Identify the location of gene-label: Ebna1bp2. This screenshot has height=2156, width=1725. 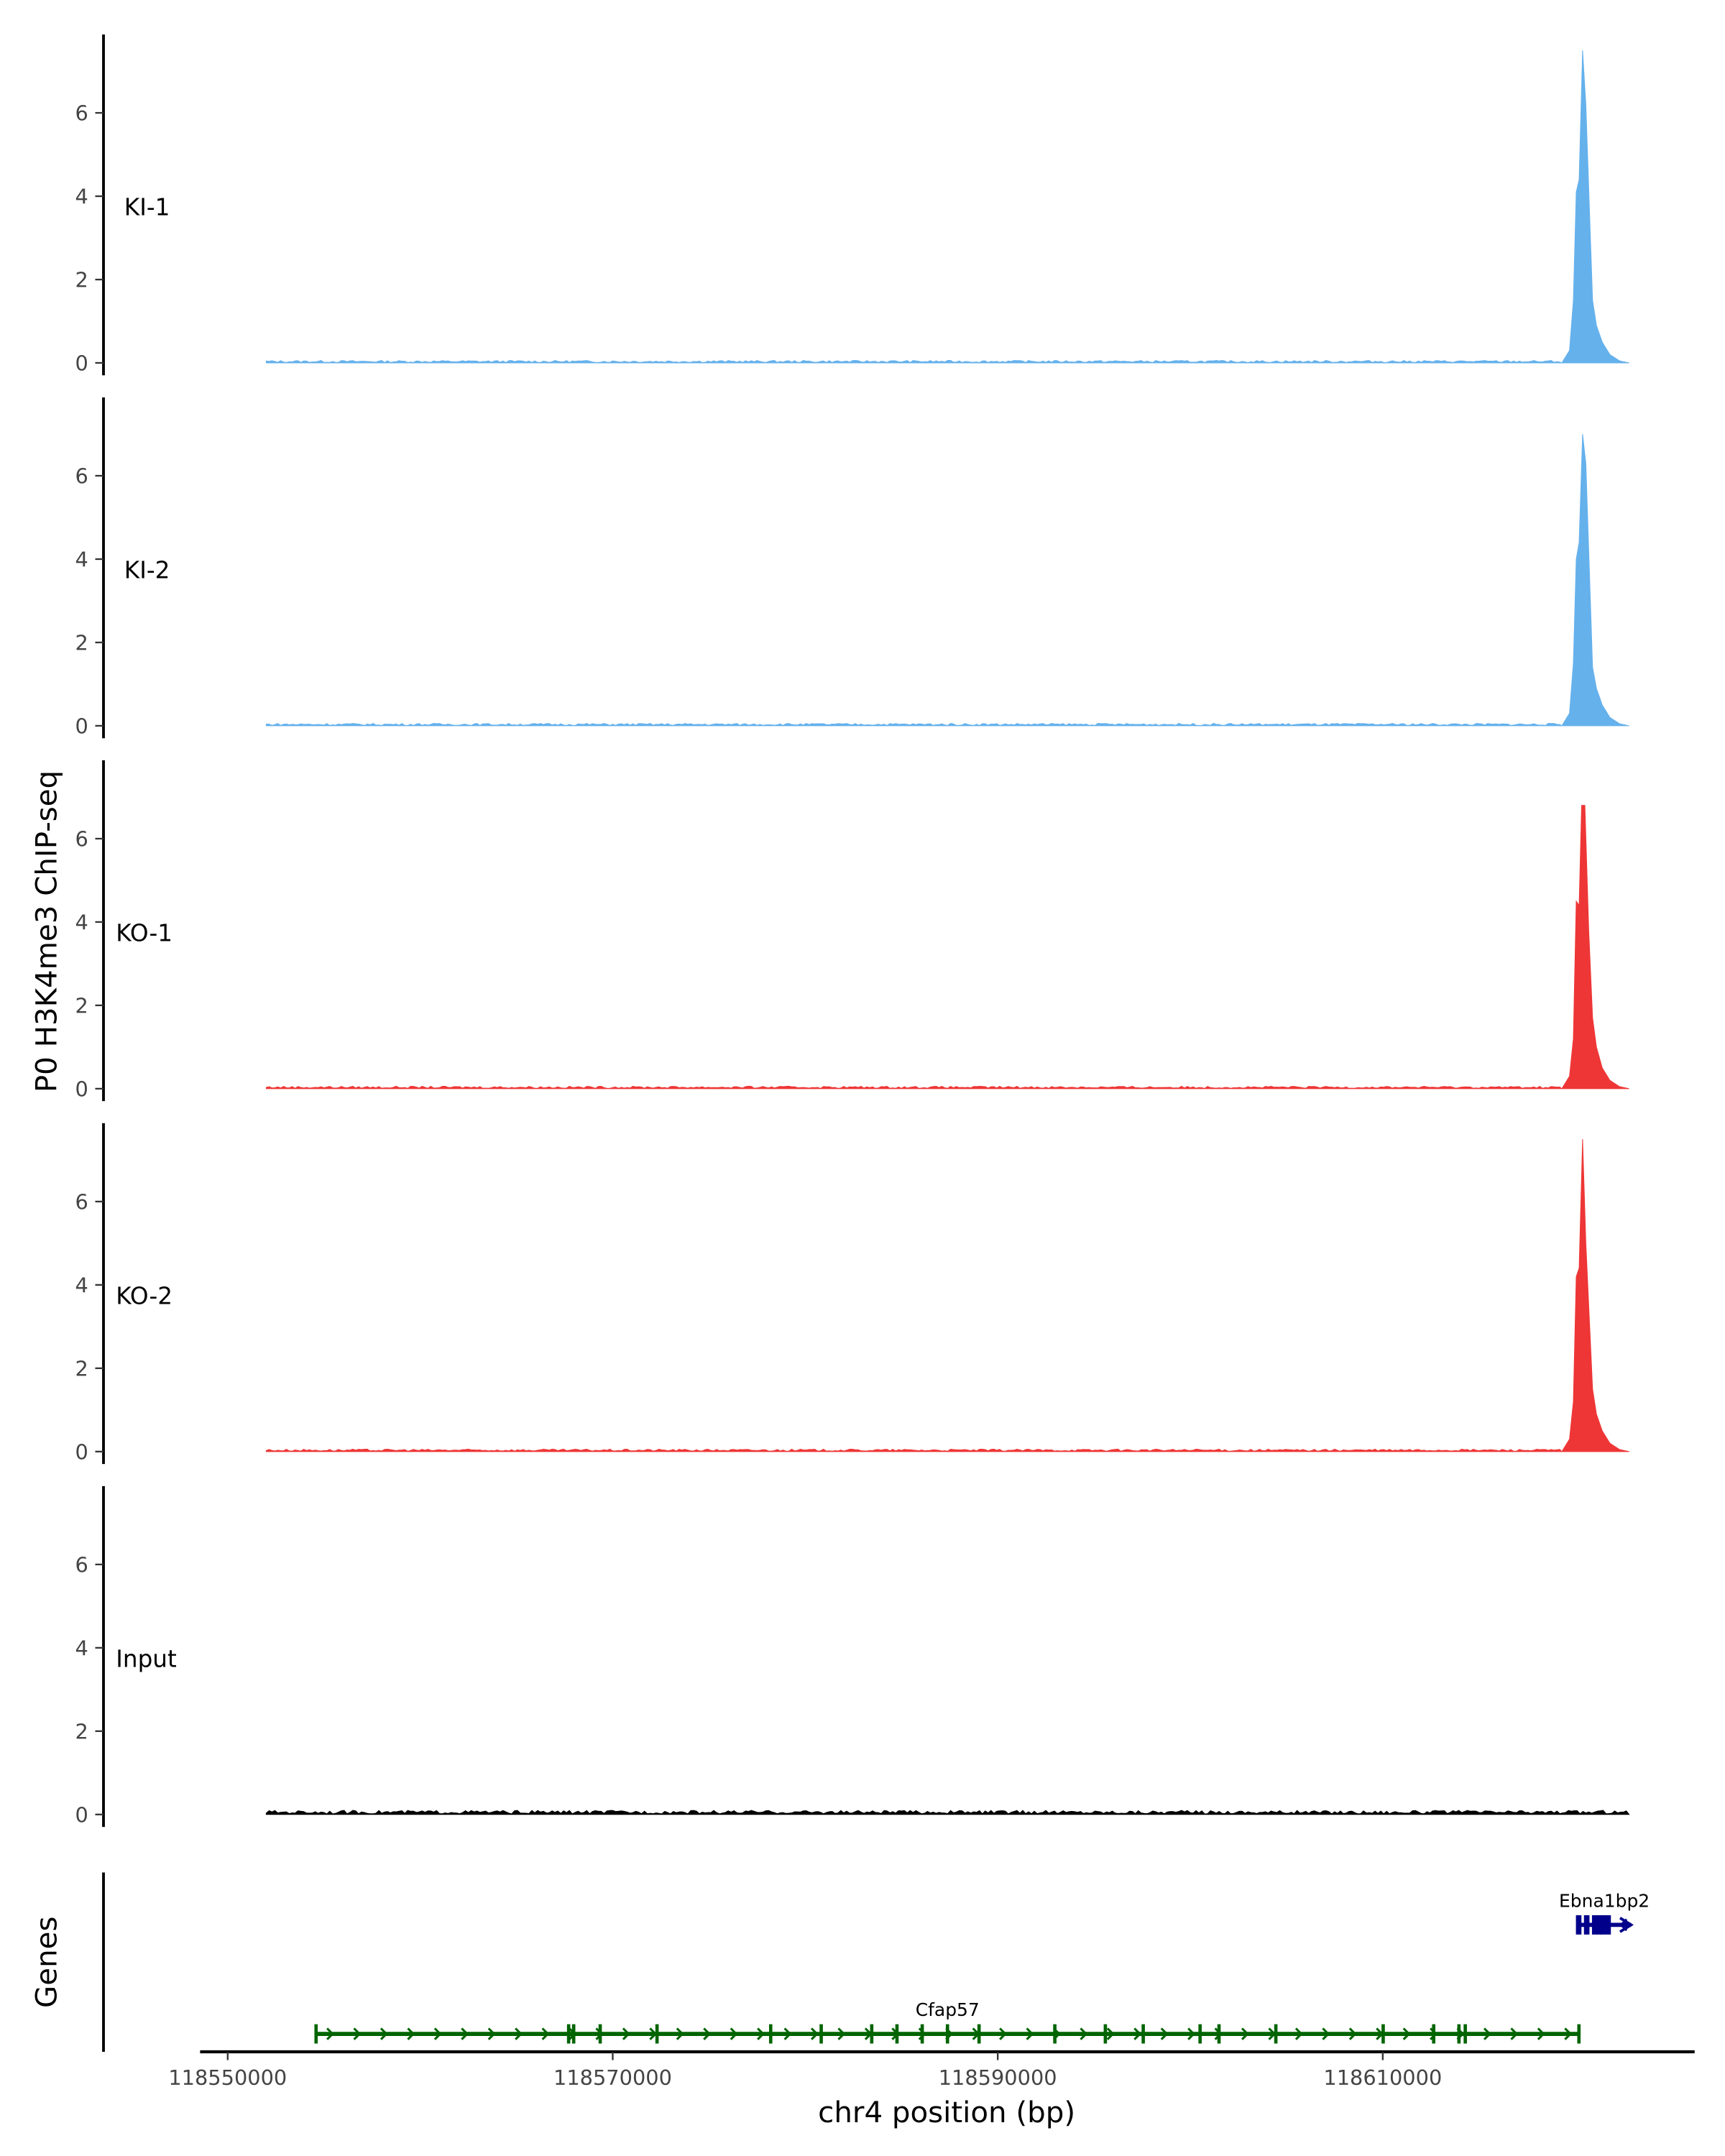
(1604, 1900).